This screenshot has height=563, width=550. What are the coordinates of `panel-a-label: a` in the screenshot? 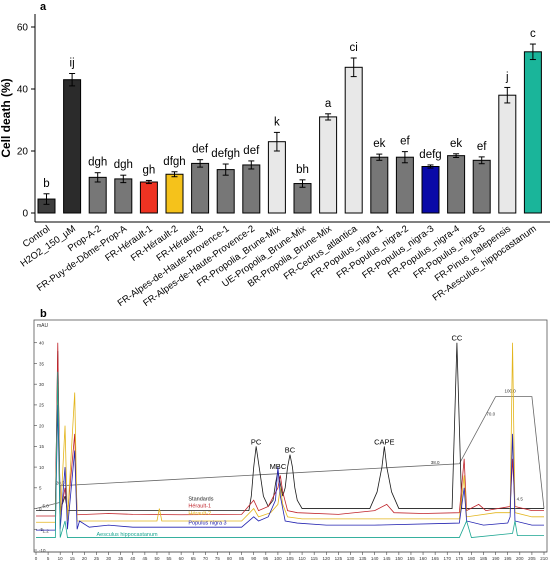 It's located at (43, 7).